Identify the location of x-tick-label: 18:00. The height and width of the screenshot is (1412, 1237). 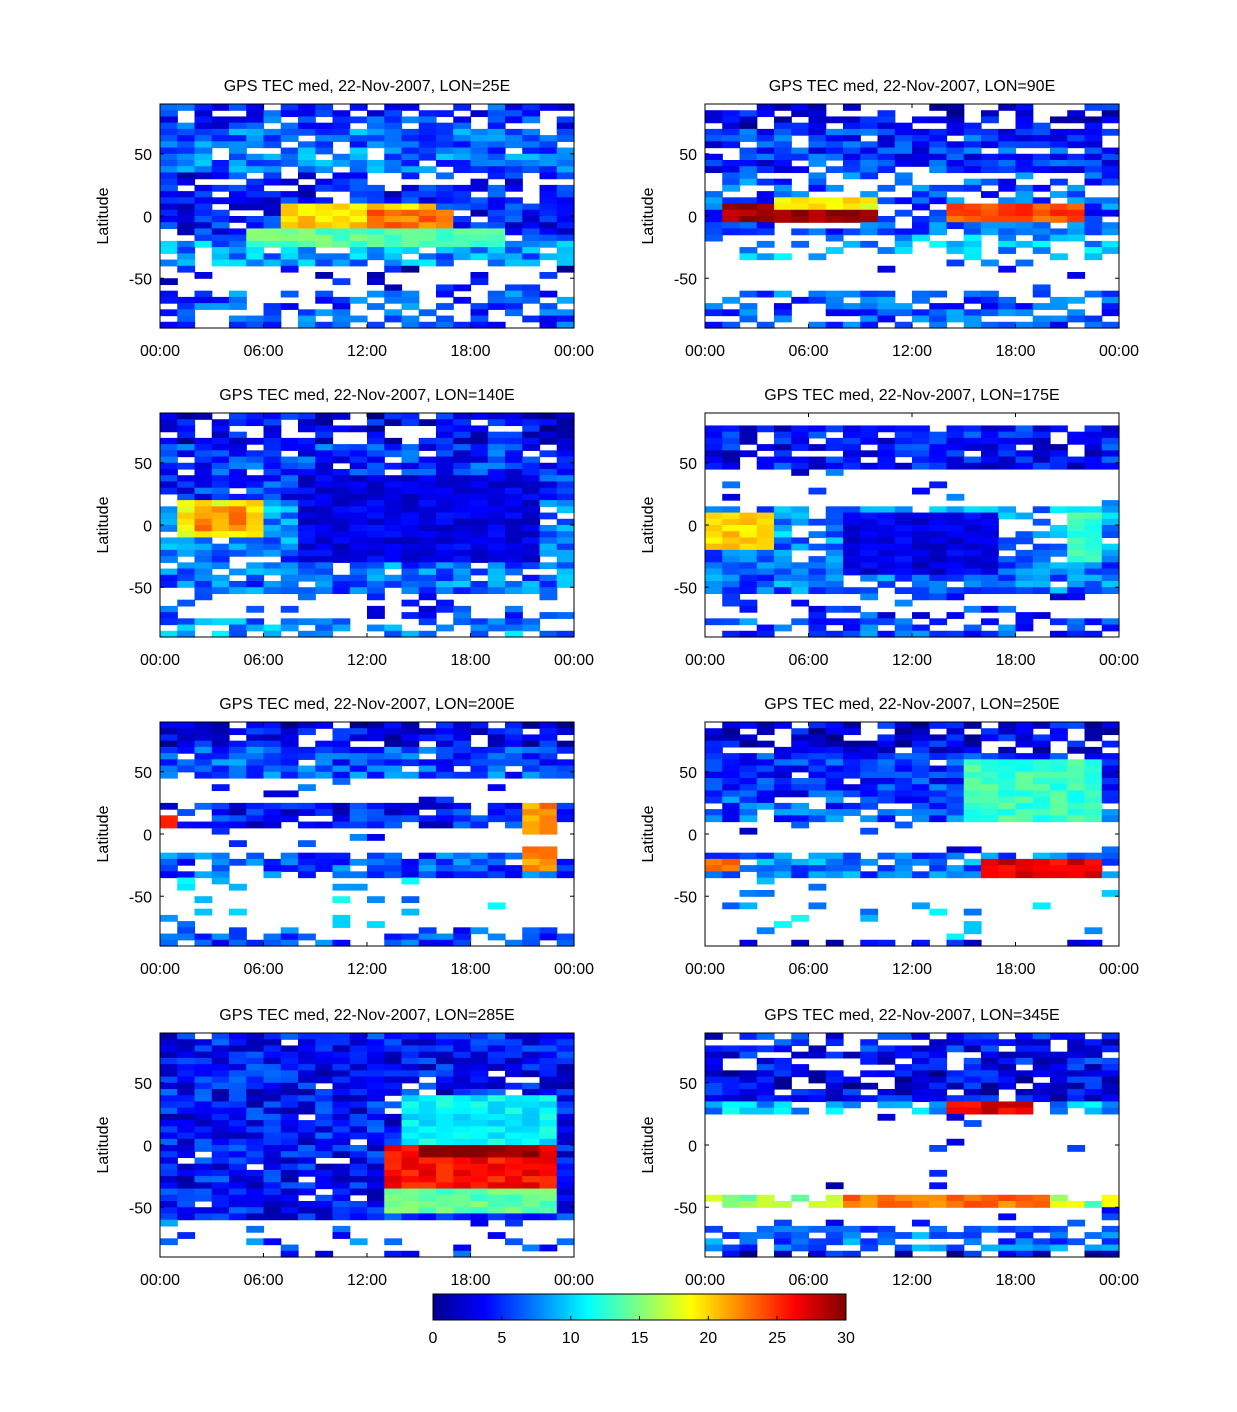
(470, 351).